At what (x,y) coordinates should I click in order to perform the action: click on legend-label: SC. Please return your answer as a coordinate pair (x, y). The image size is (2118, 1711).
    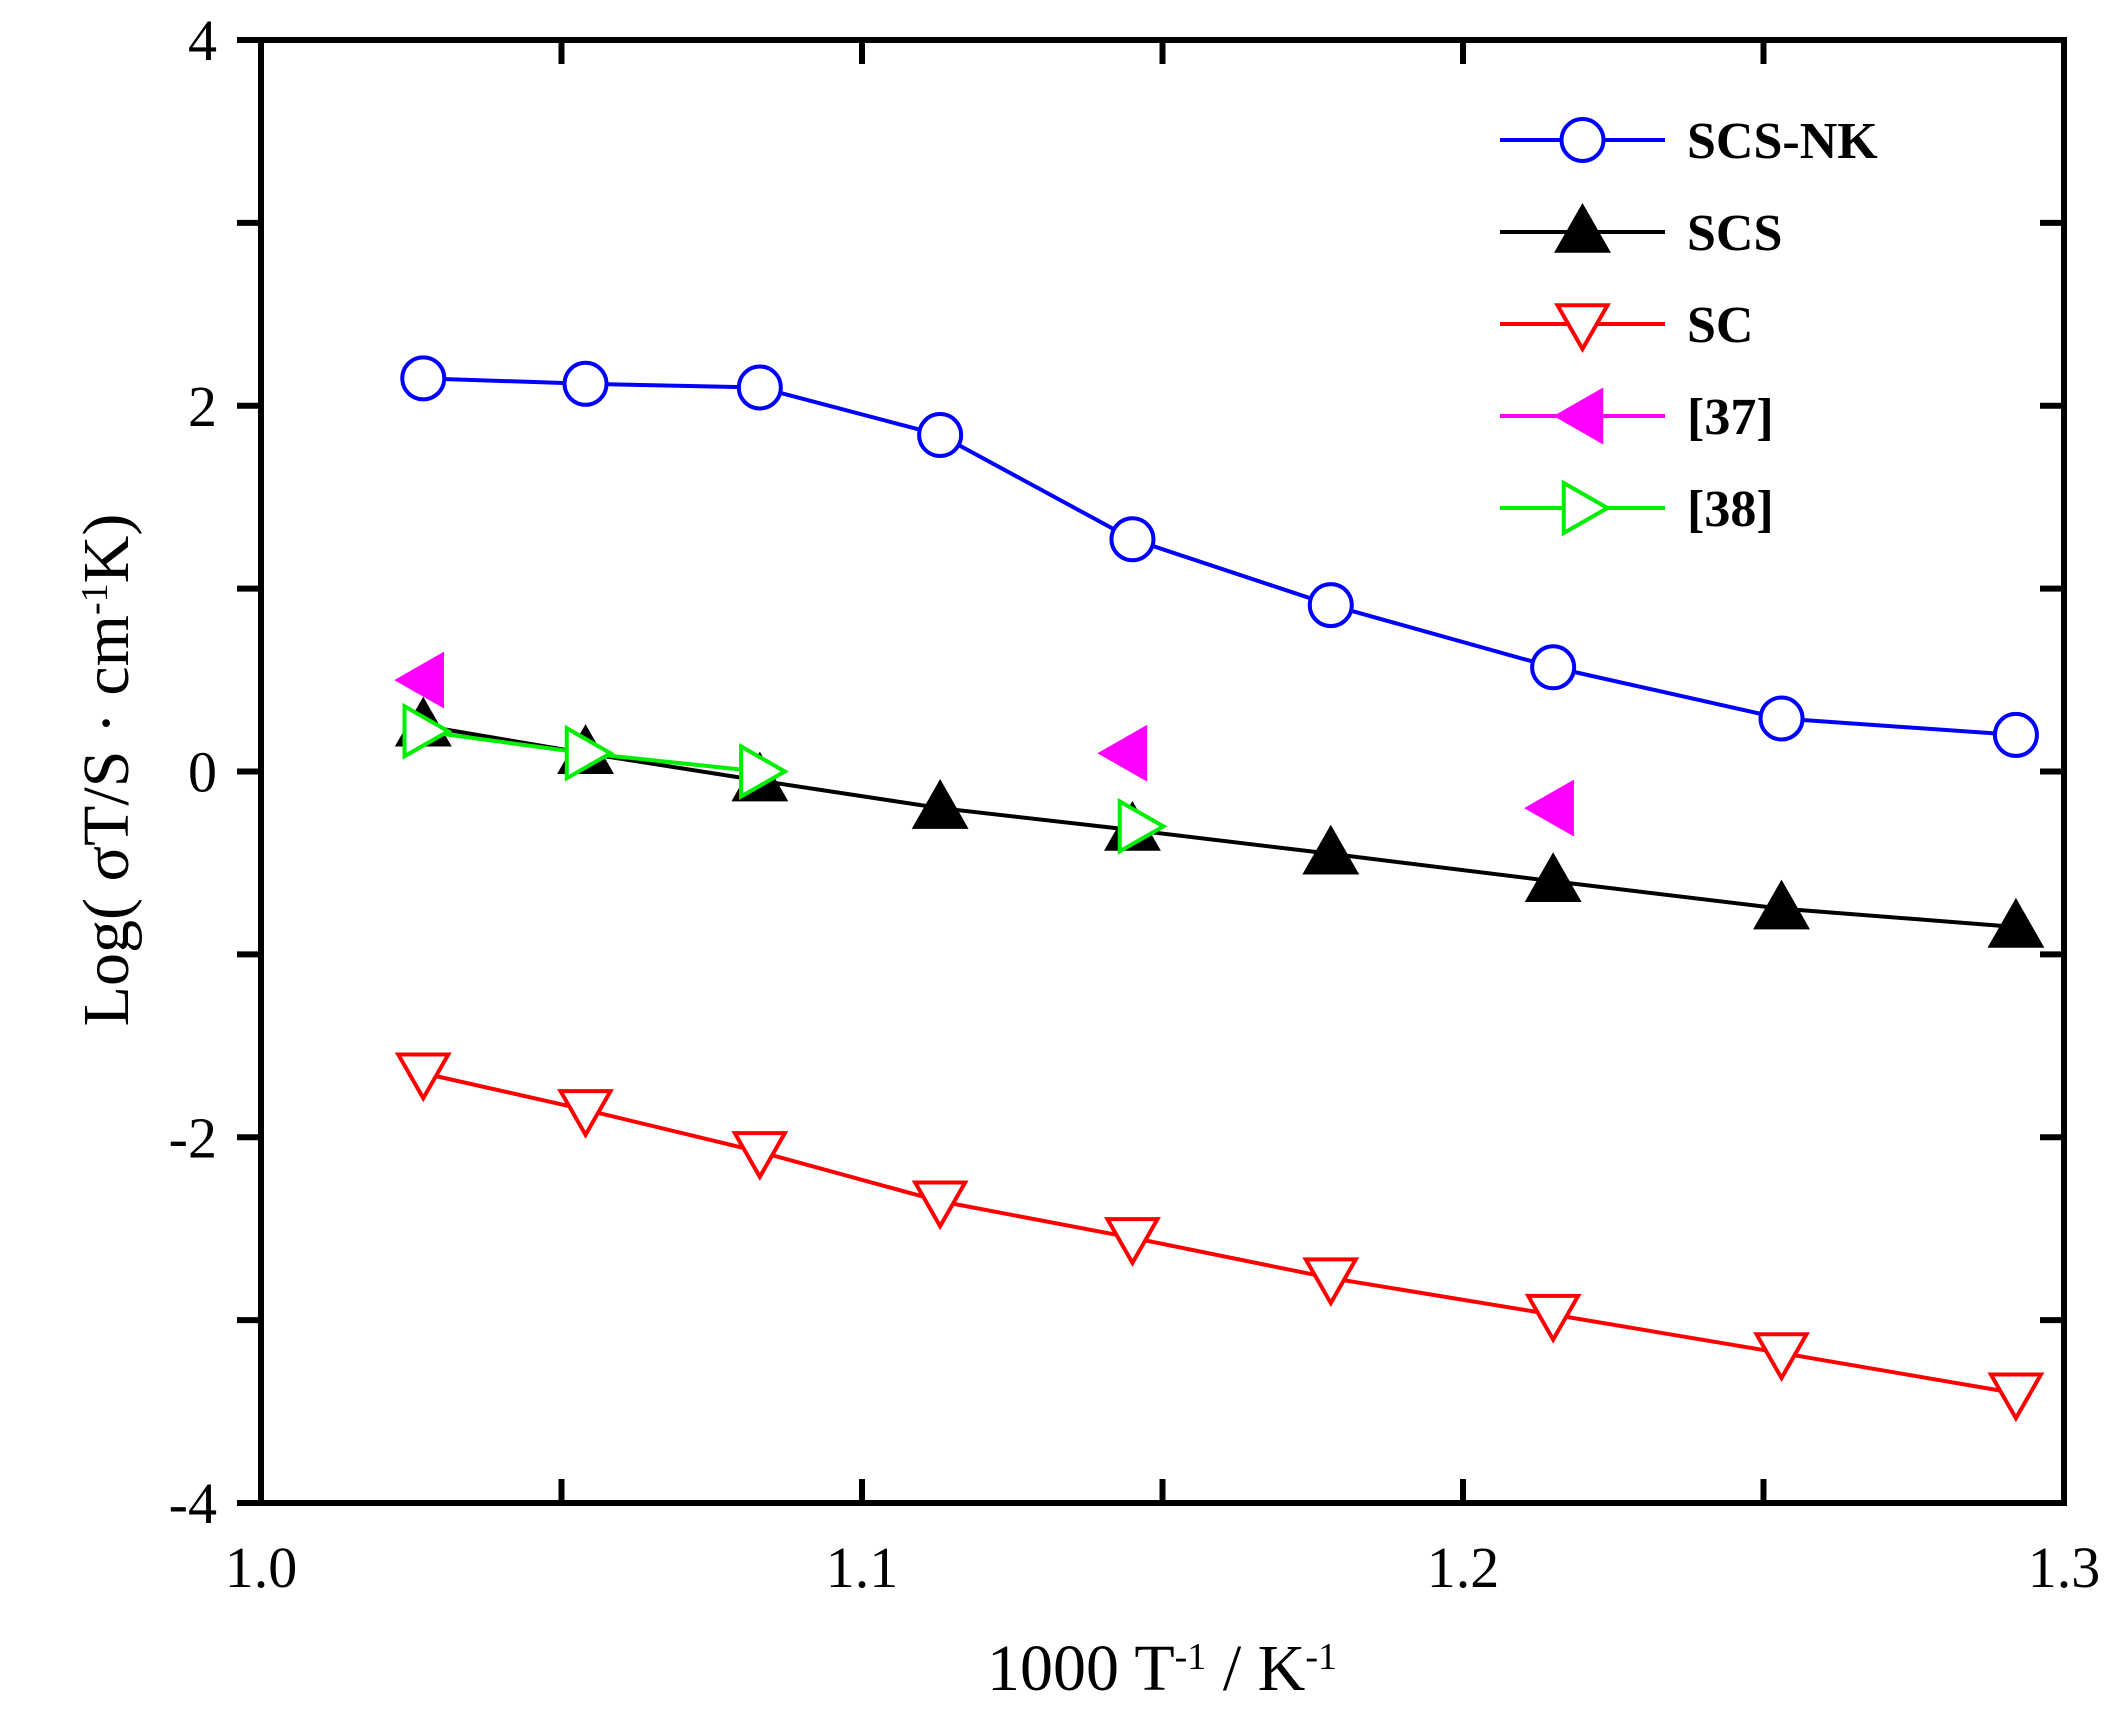
    Looking at the image, I should click on (1720, 325).